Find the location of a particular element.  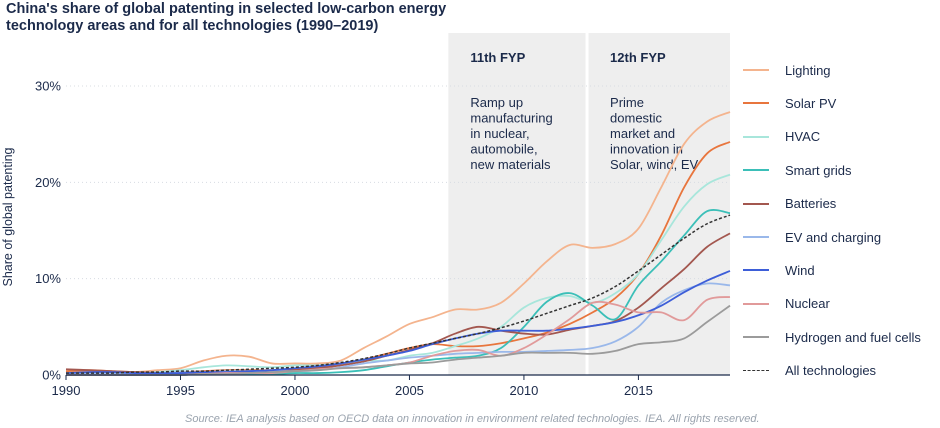

legend-label: Wind is located at coordinates (800, 270).